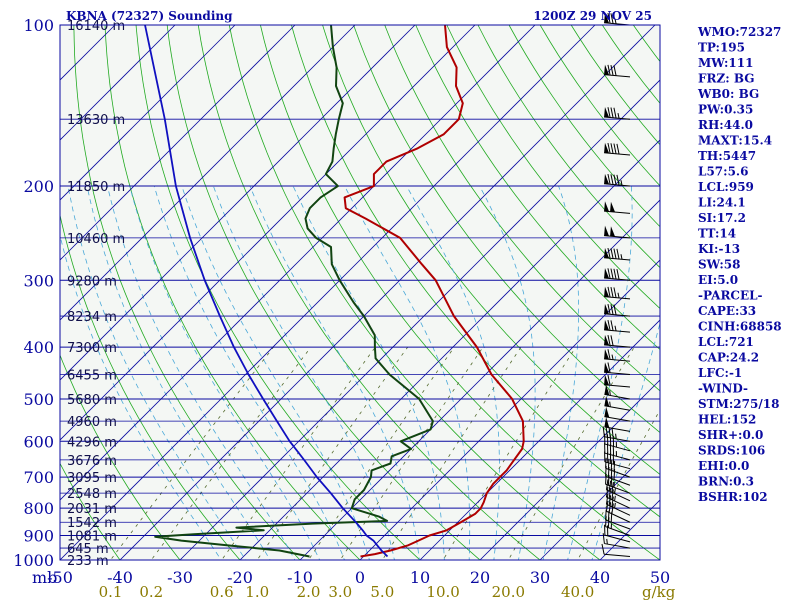  Describe the element at coordinates (726, 187) in the screenshot. I see `index-value: LCL:959` at that location.